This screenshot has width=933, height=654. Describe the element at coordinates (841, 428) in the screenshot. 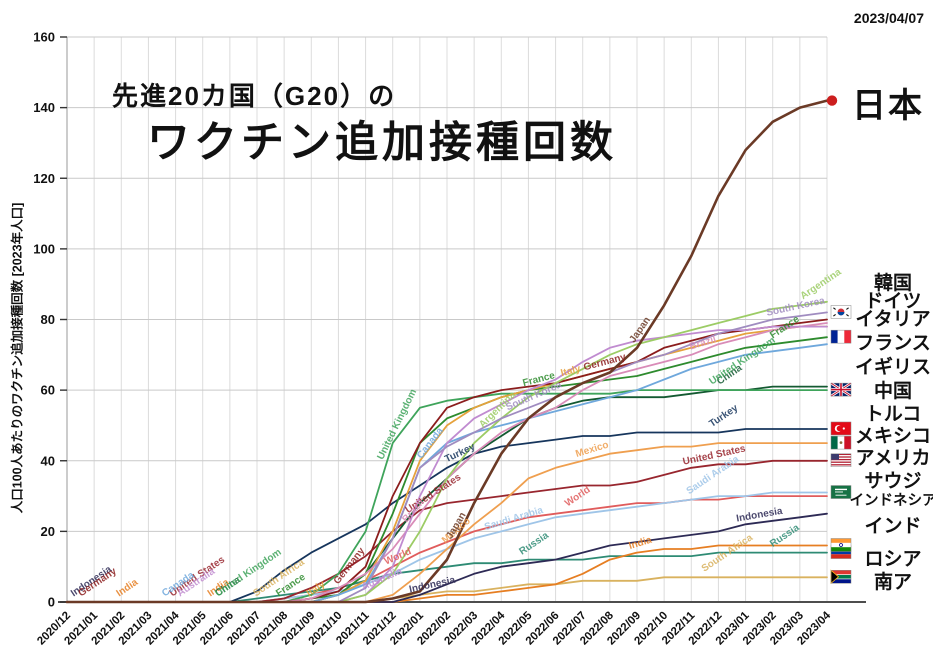

I see `flag-tr-icon` at that location.